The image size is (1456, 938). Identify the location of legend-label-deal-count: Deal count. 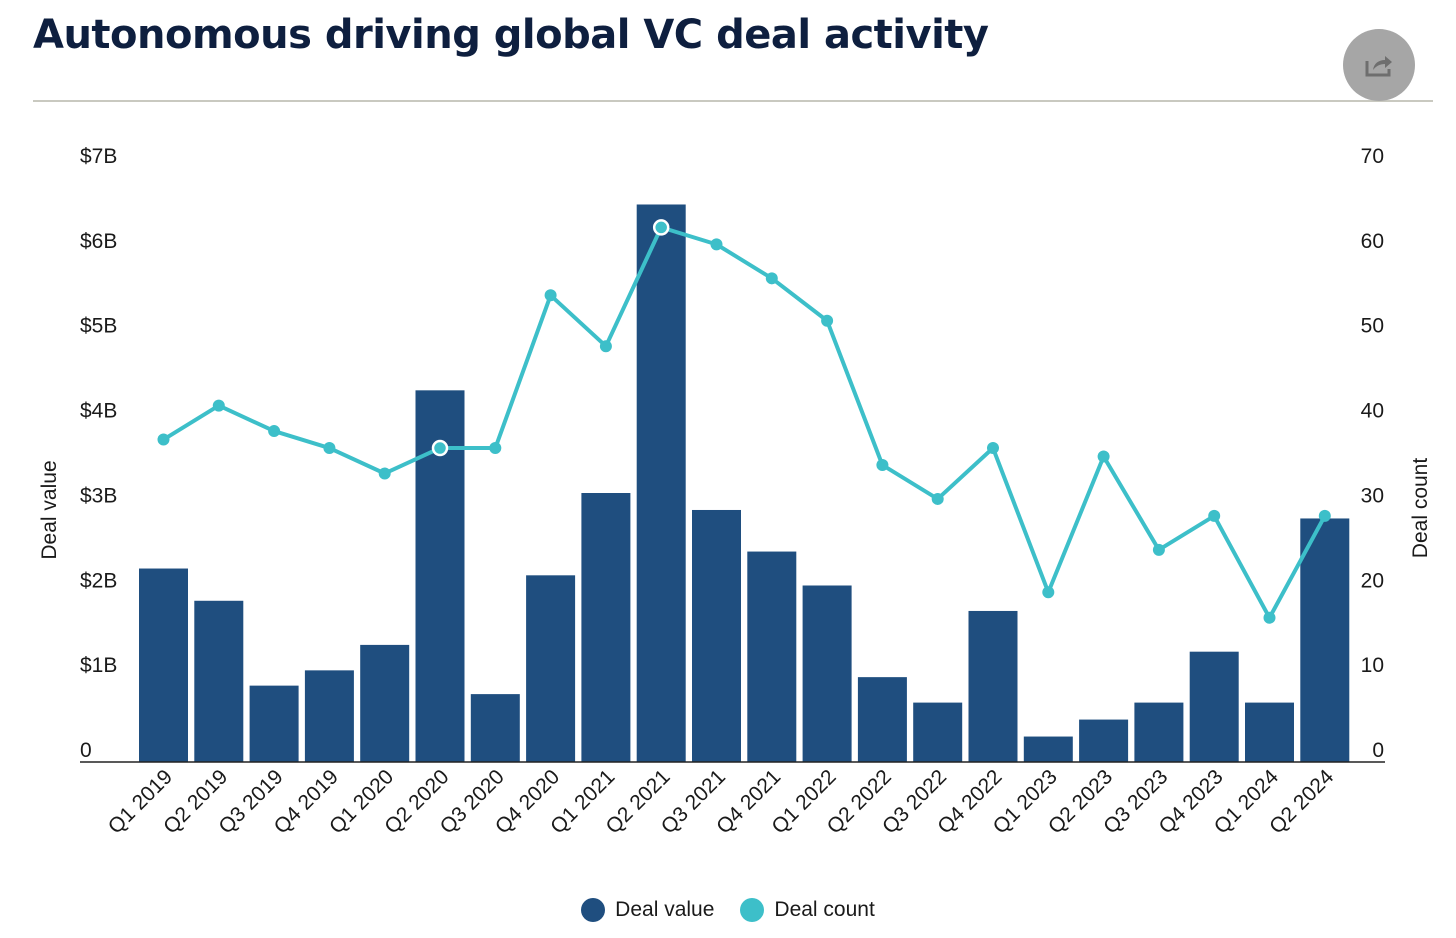
(824, 909).